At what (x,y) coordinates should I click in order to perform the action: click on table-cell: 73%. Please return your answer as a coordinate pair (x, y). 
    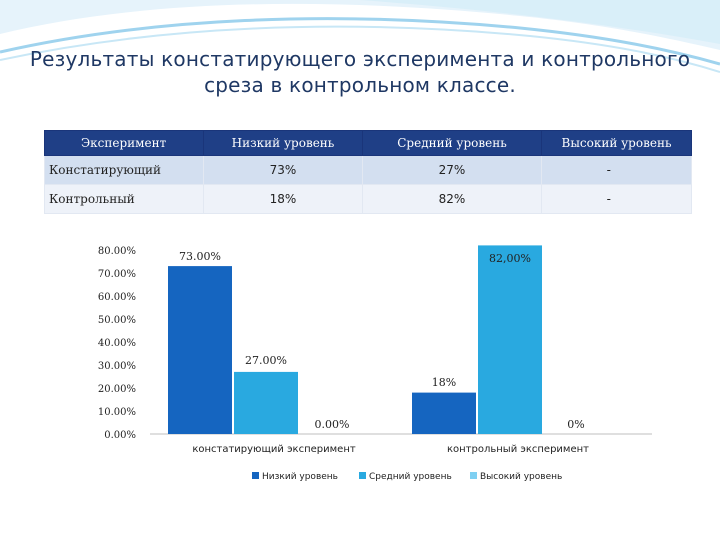
    Looking at the image, I should click on (283, 170).